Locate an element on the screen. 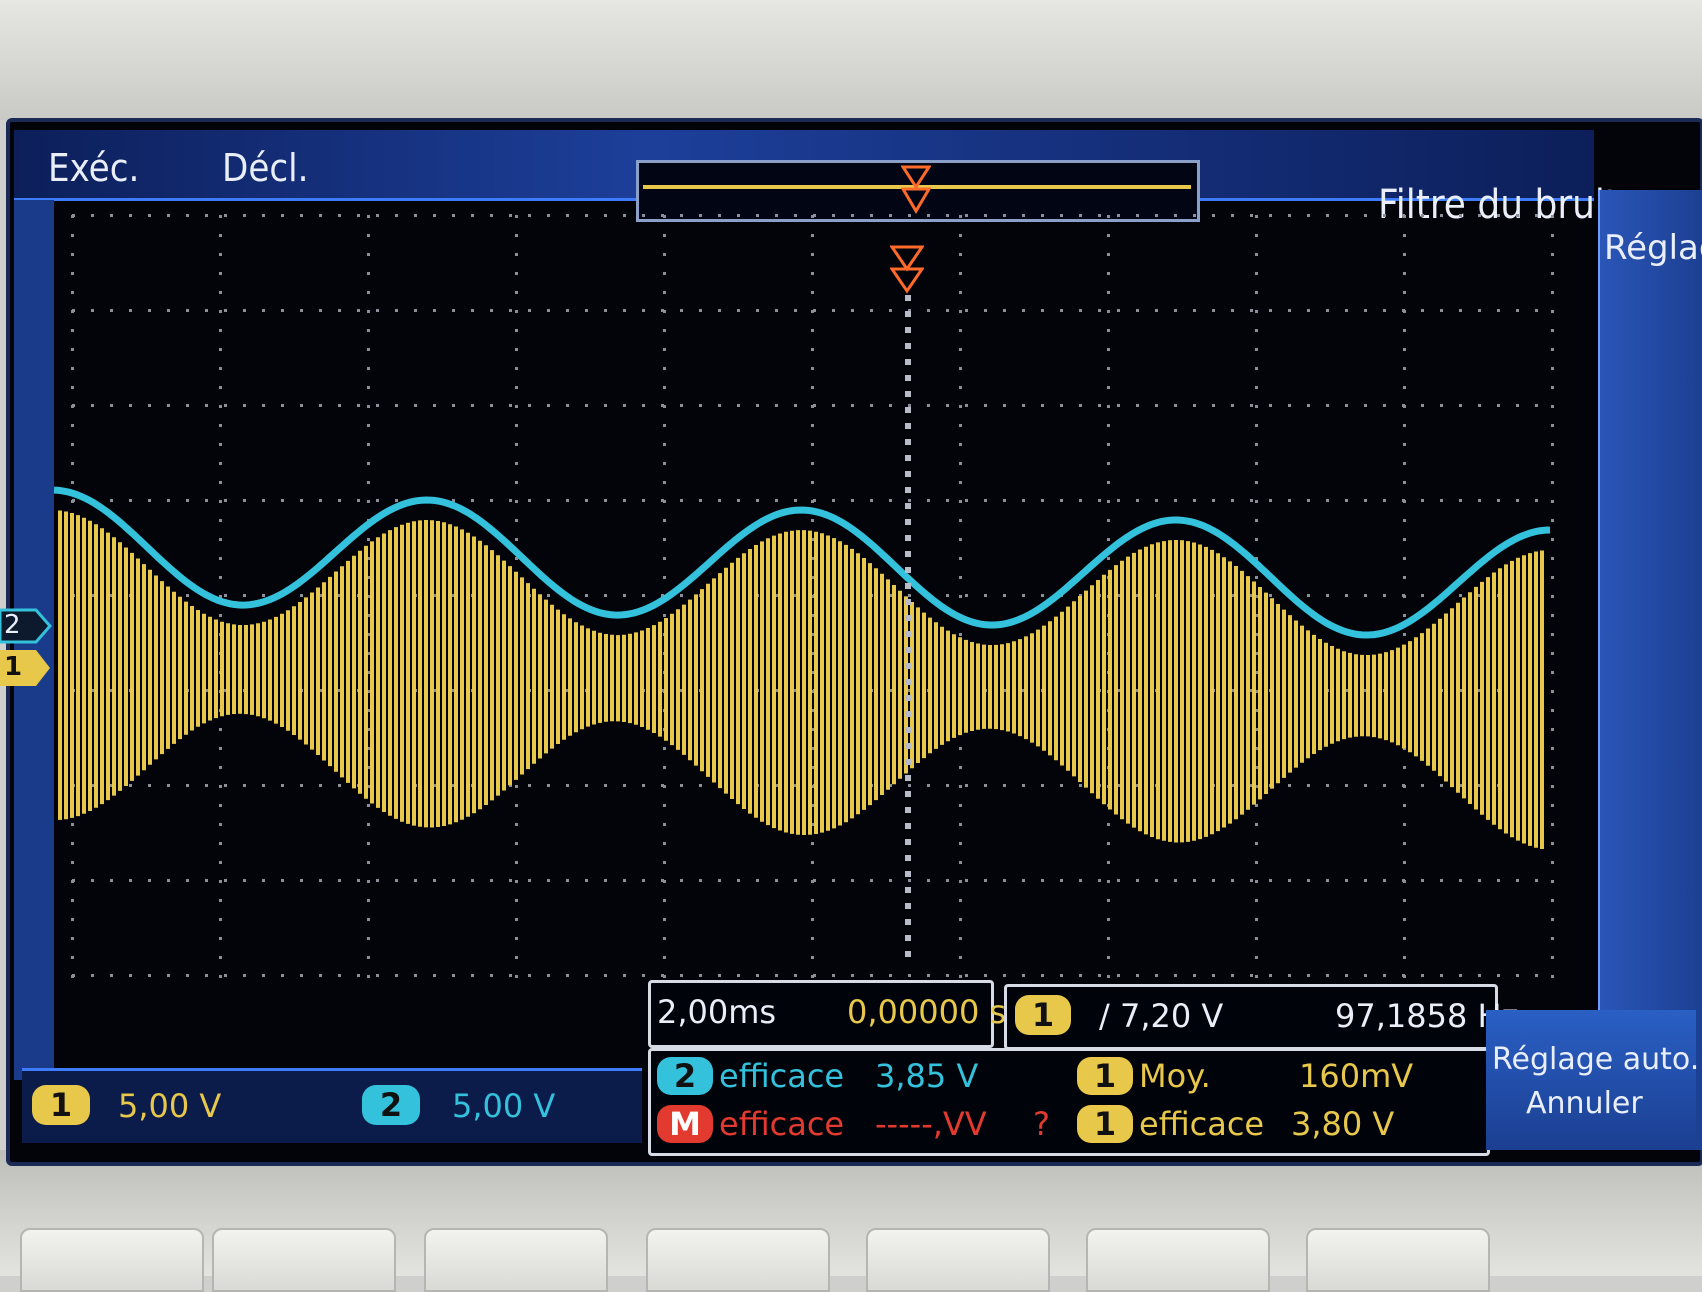  auto-setup-cancel: Annuler is located at coordinates (1584, 1103).